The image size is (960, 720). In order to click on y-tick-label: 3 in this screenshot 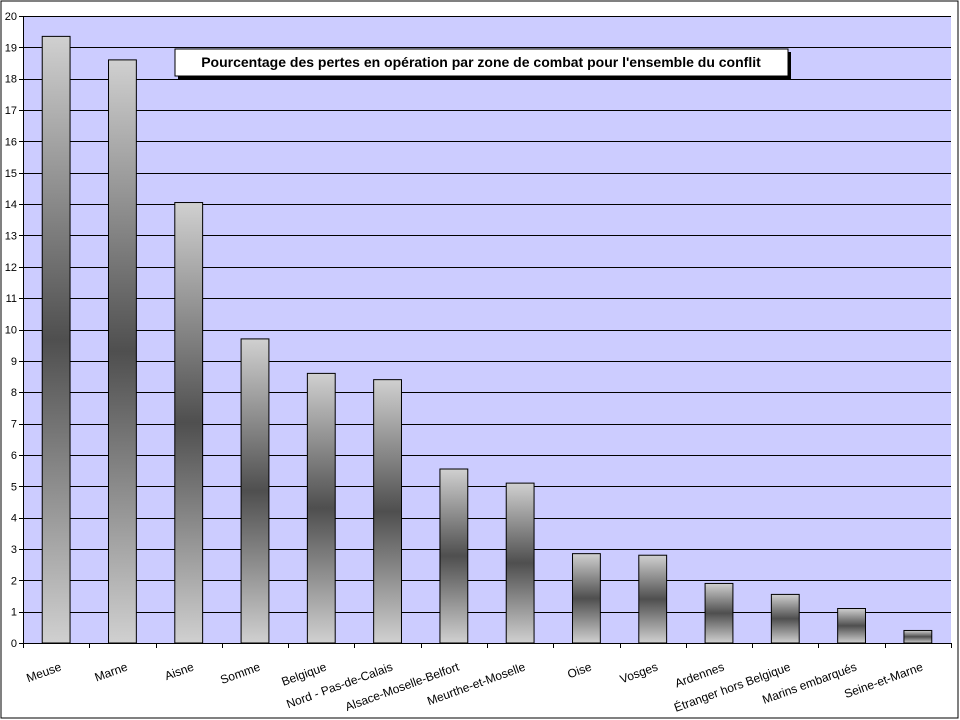, I will do `click(14, 550)`.